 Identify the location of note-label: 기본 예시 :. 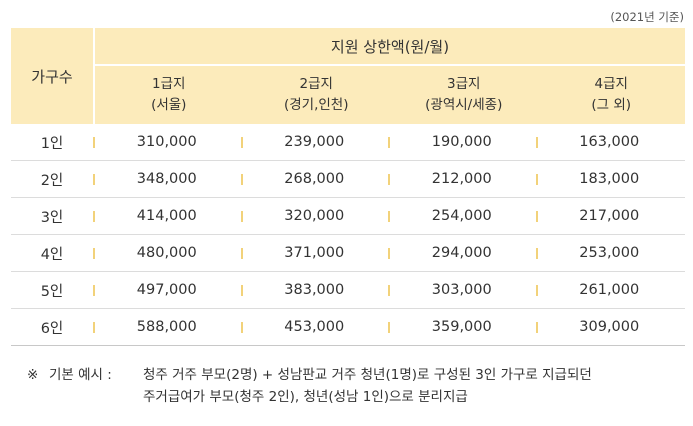
(80, 375).